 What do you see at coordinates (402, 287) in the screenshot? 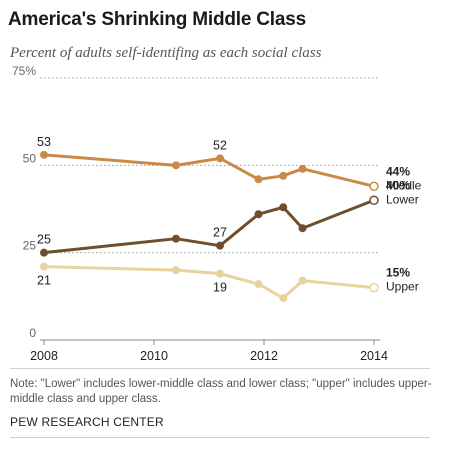
I see `end-name-label-upper: Upper` at bounding box center [402, 287].